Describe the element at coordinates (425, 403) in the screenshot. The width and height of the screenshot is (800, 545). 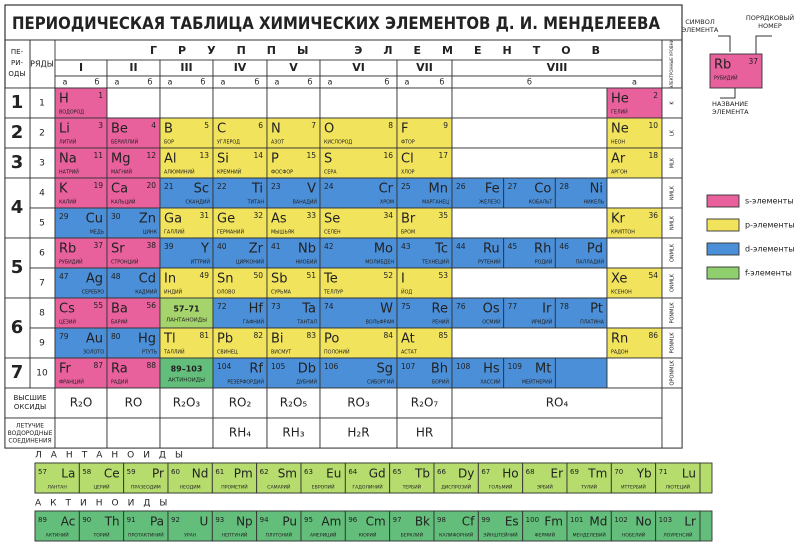
I see `oxide-formula: R₂O₇` at that location.